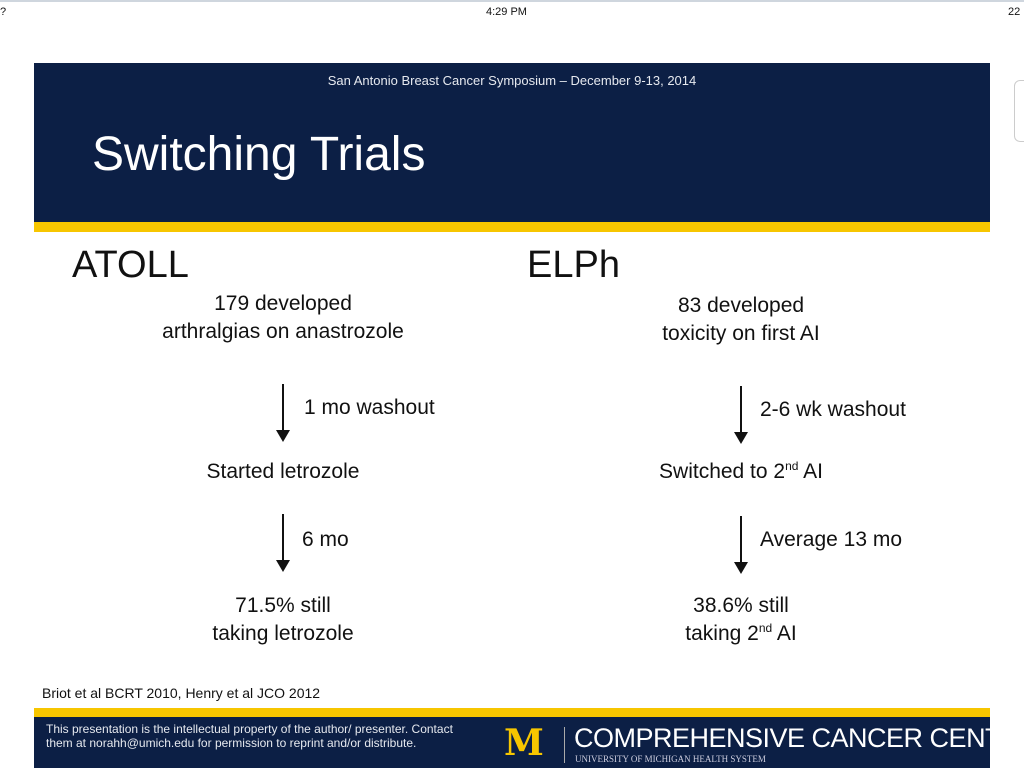 Image resolution: width=1024 pixels, height=768 pixels. Describe the element at coordinates (741, 320) in the screenshot. I see `elph-step1: 83 developed toxicity on first AI` at that location.